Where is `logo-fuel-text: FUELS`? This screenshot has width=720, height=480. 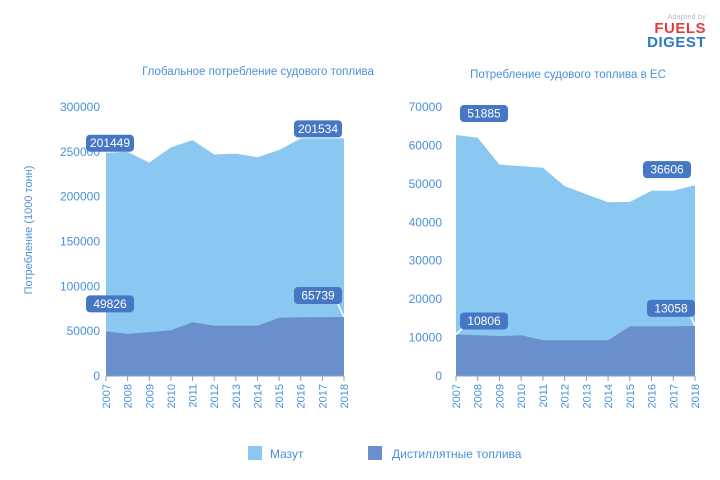 logo-fuel-text: FUELS is located at coordinates (680, 28).